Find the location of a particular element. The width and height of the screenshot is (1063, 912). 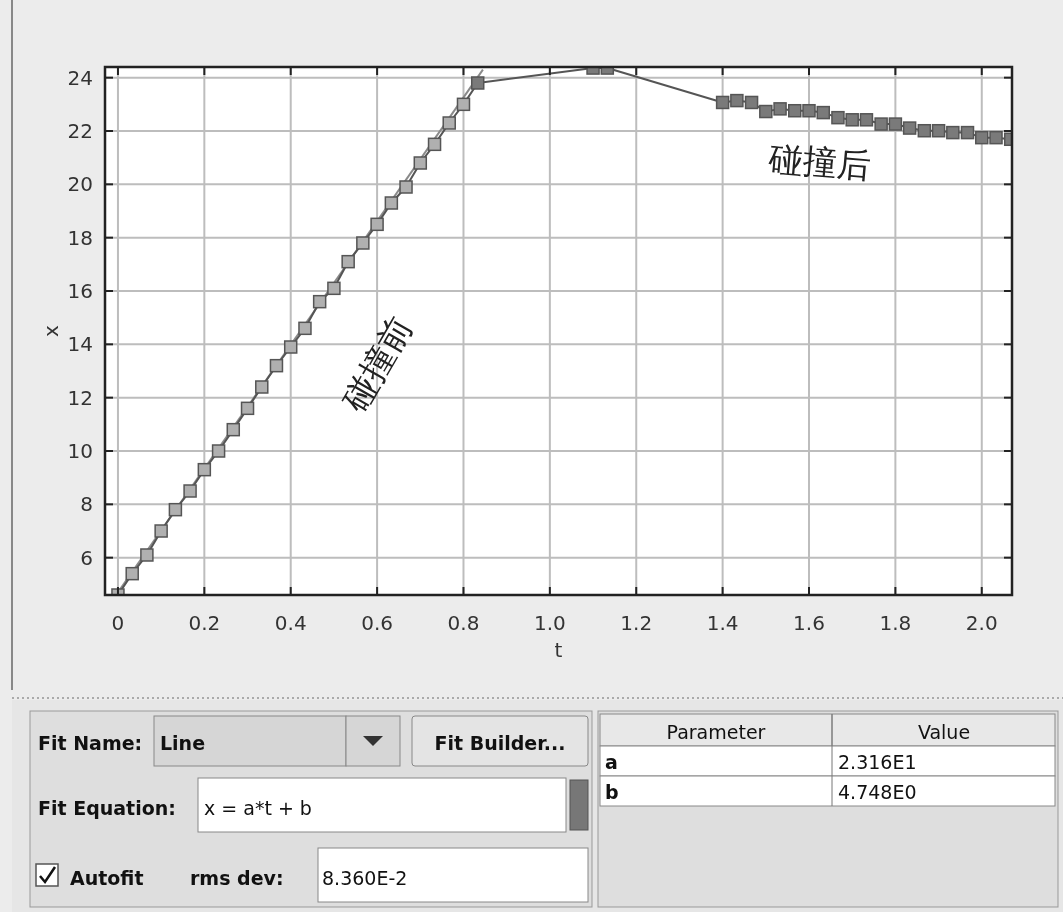

x-tick-label: 0.2 is located at coordinates (204, 623).